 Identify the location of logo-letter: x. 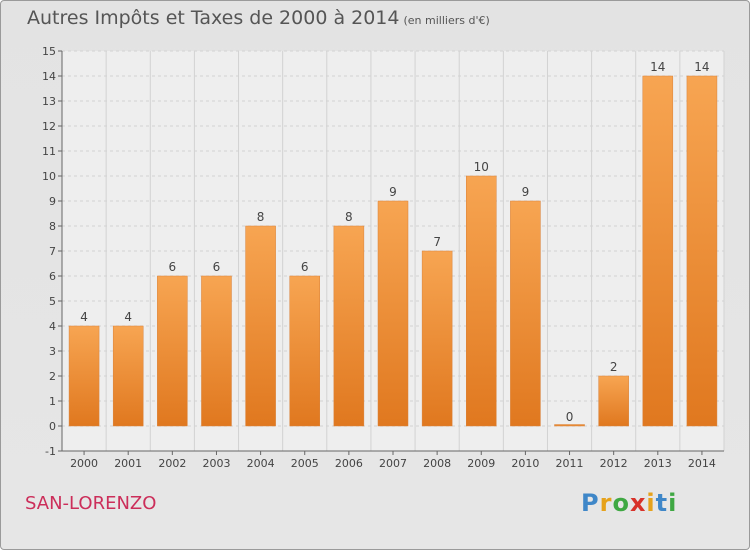
(638, 503).